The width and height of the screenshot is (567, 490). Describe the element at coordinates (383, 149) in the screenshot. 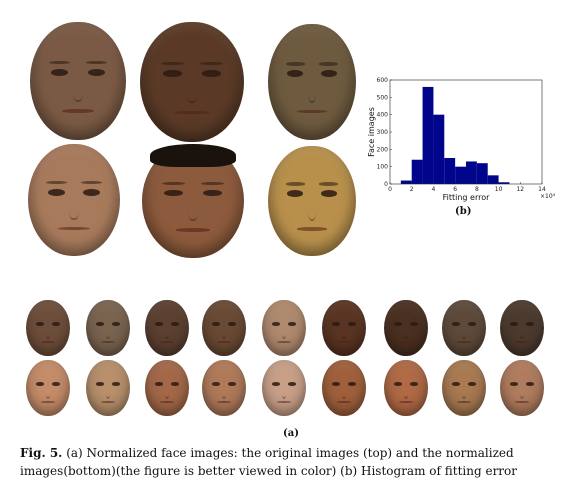

I see `y-tick-label: 200` at that location.